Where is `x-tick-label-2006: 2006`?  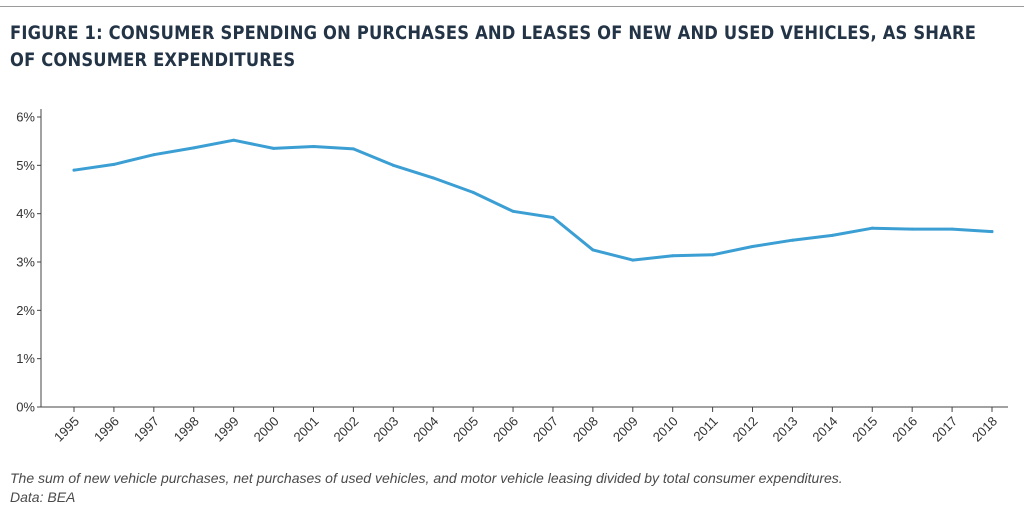
x-tick-label-2006: 2006 is located at coordinates (505, 429).